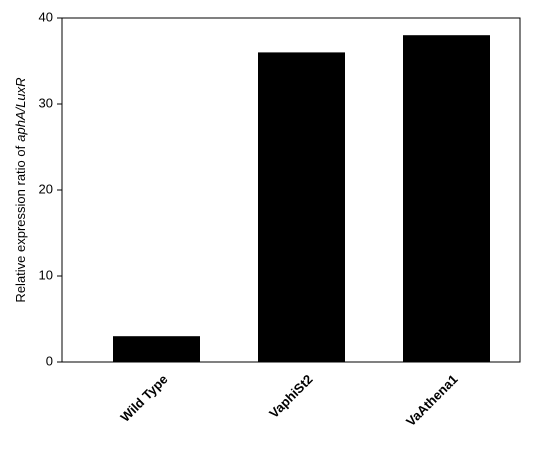 The width and height of the screenshot is (550, 462). What do you see at coordinates (46, 16) in the screenshot?
I see `y-tick-label: 40` at bounding box center [46, 16].